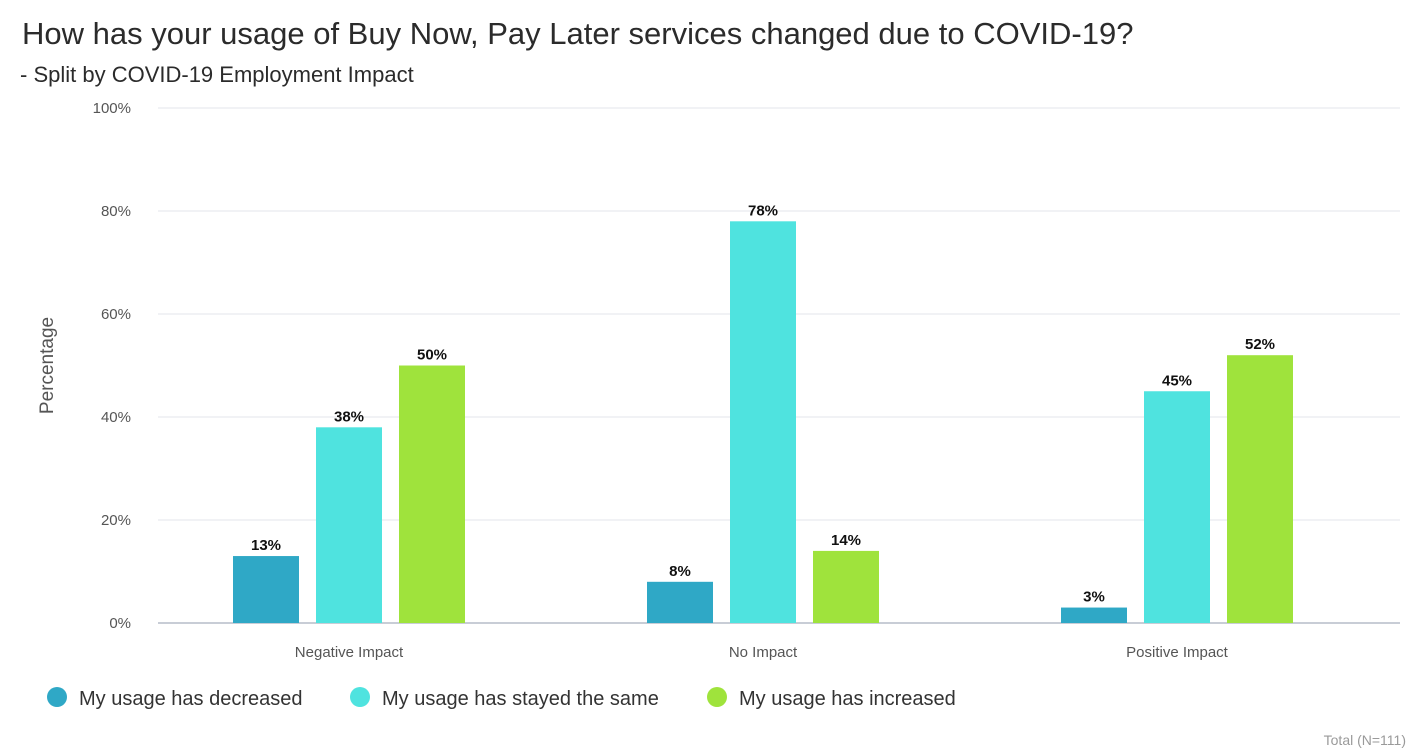  Describe the element at coordinates (47, 365) in the screenshot. I see `y-axis-title: Percentage` at that location.